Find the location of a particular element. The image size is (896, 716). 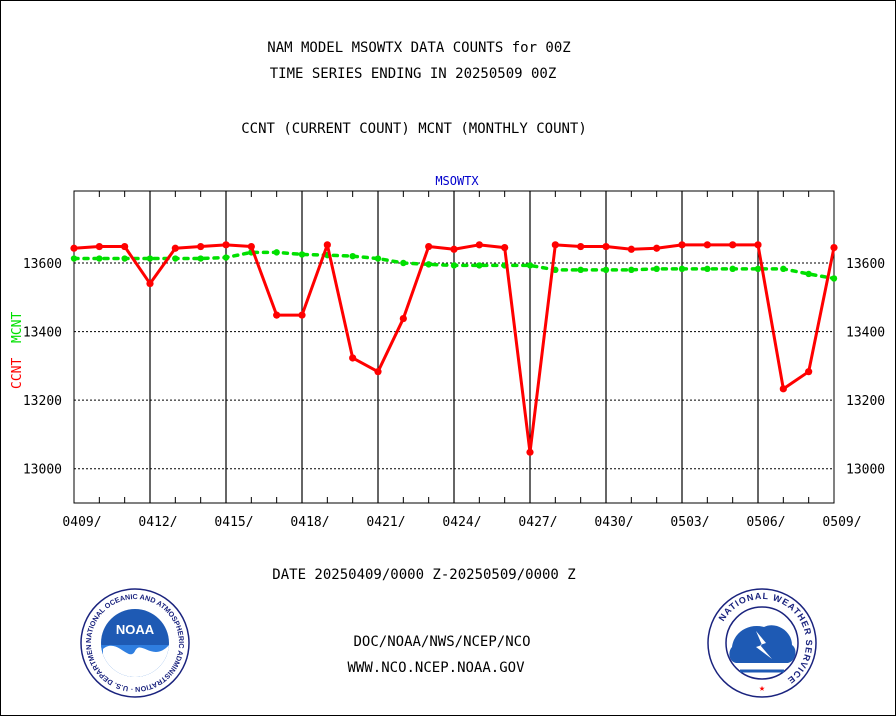

nco-link-path: DOC/NOAA/NWS/NCEP/NCO is located at coordinates (442, 642).